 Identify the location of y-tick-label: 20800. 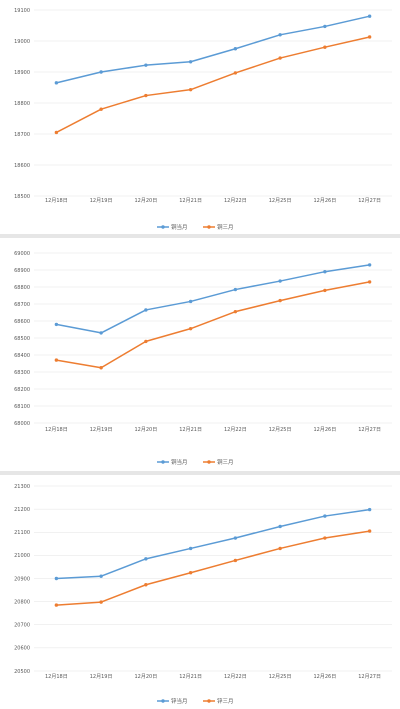
(22, 602).